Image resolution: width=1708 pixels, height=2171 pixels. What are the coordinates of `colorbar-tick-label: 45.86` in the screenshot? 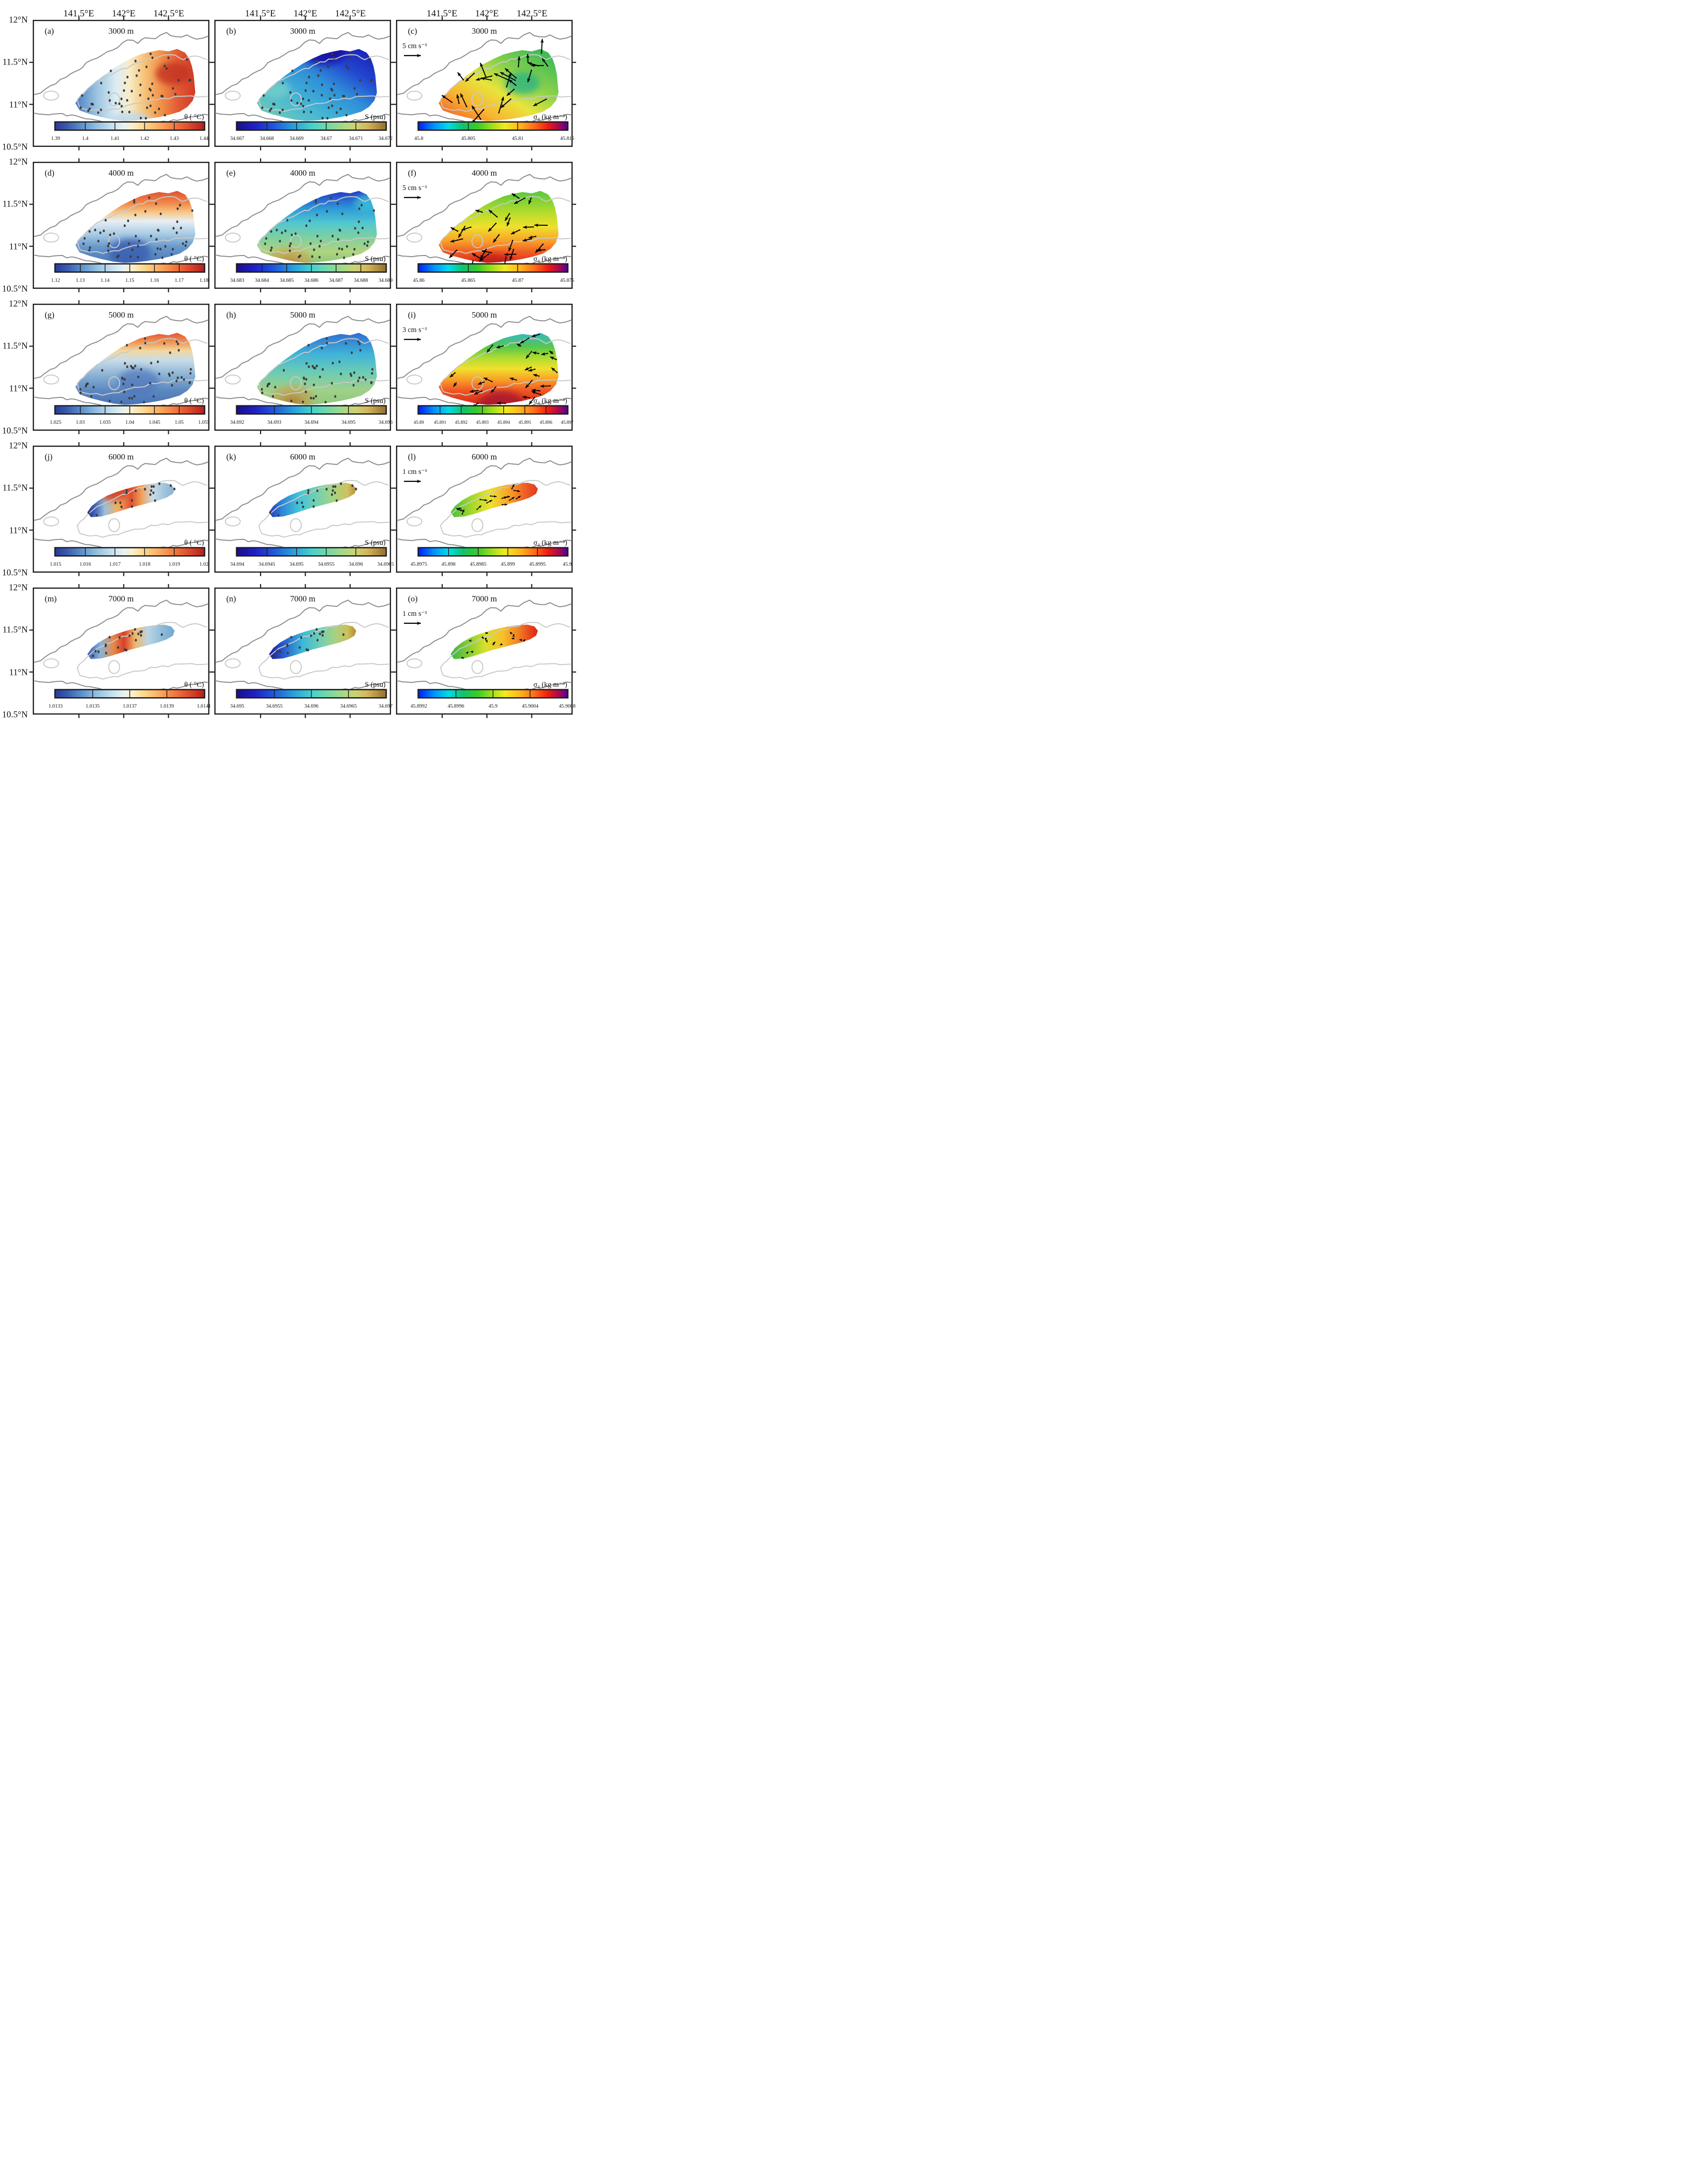 It's located at (419, 280).